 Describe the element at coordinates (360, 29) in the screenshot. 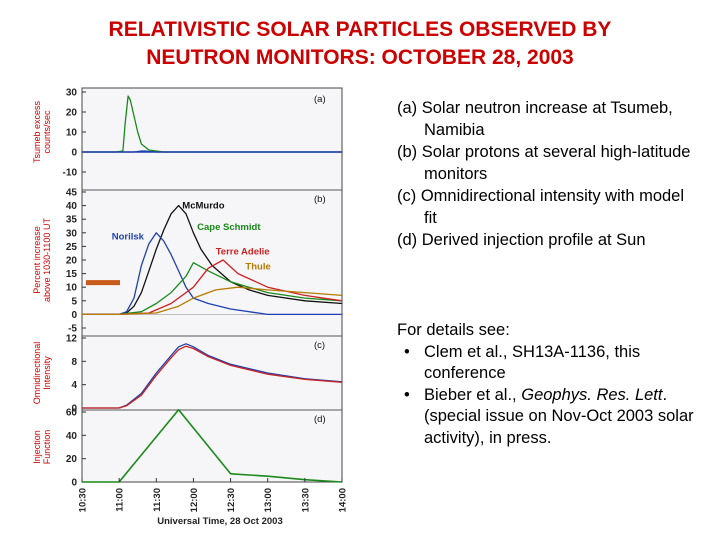

I see `slide-title-line1: RELATIVISTIC SOLAR PARTICLES OBSERVED BY` at that location.